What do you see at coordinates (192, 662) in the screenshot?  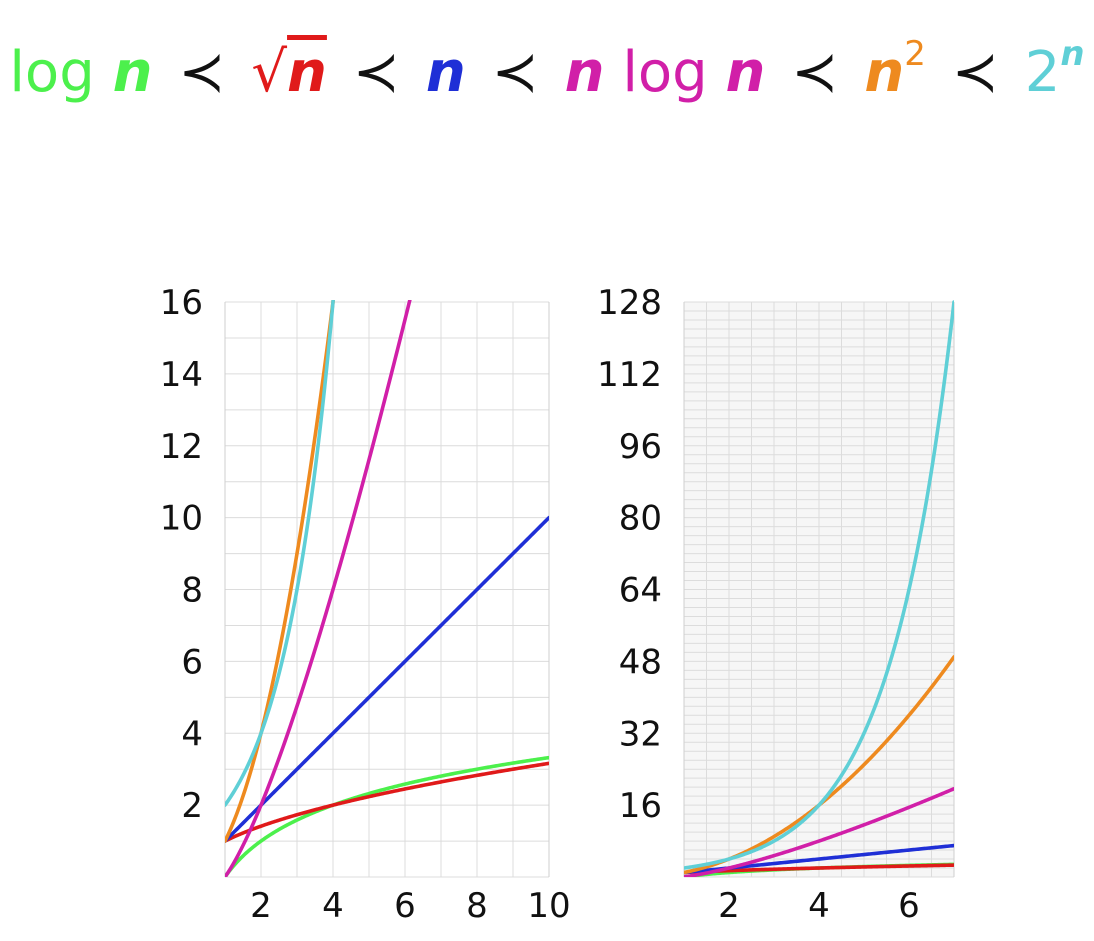 I see `y-tick-label: 6` at bounding box center [192, 662].